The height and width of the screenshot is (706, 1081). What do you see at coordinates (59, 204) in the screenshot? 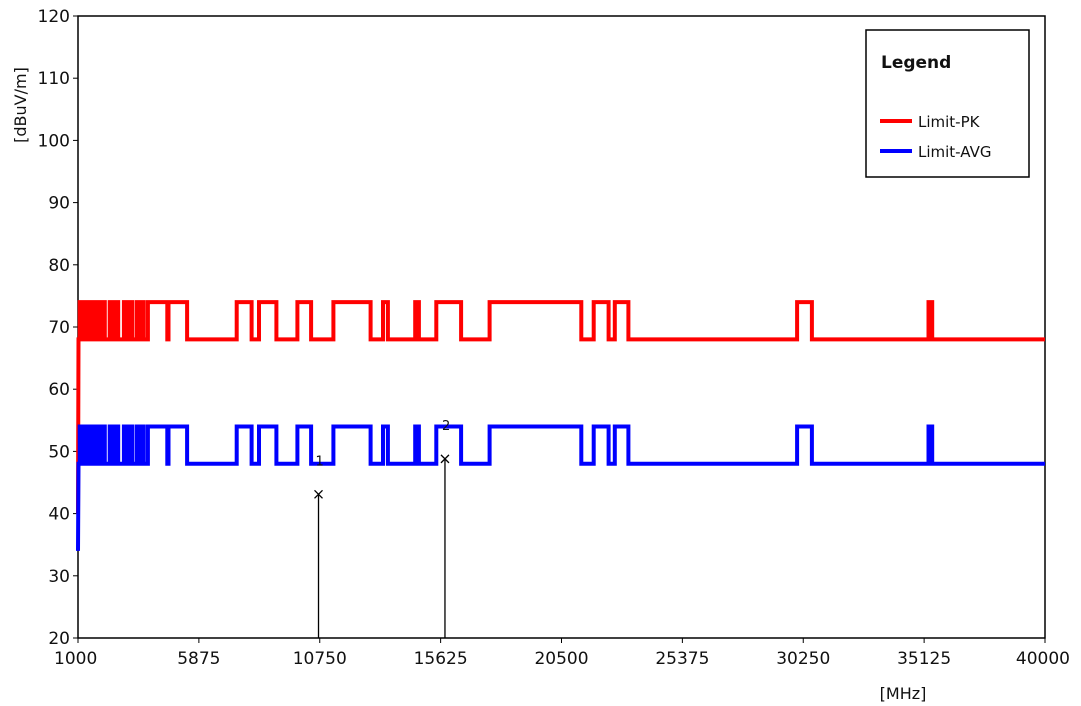
I see `y-tick-label: 90` at bounding box center [59, 204].